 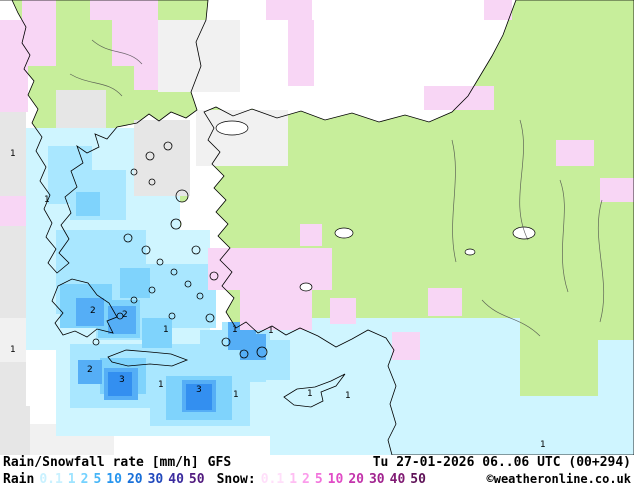 What do you see at coordinates (51, 479) in the screenshot?
I see `rain-scale-value-0.1: 0.1` at bounding box center [51, 479].